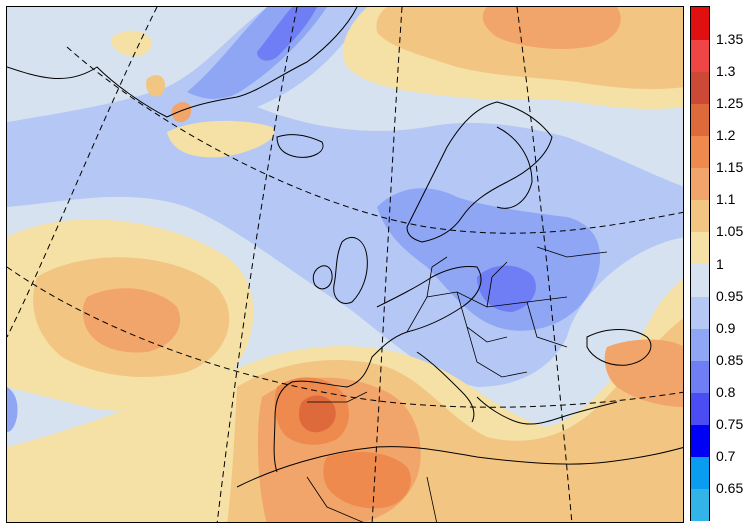  Describe the element at coordinates (726, 455) in the screenshot. I see `colorbar-tick-label: 0.7` at that location.